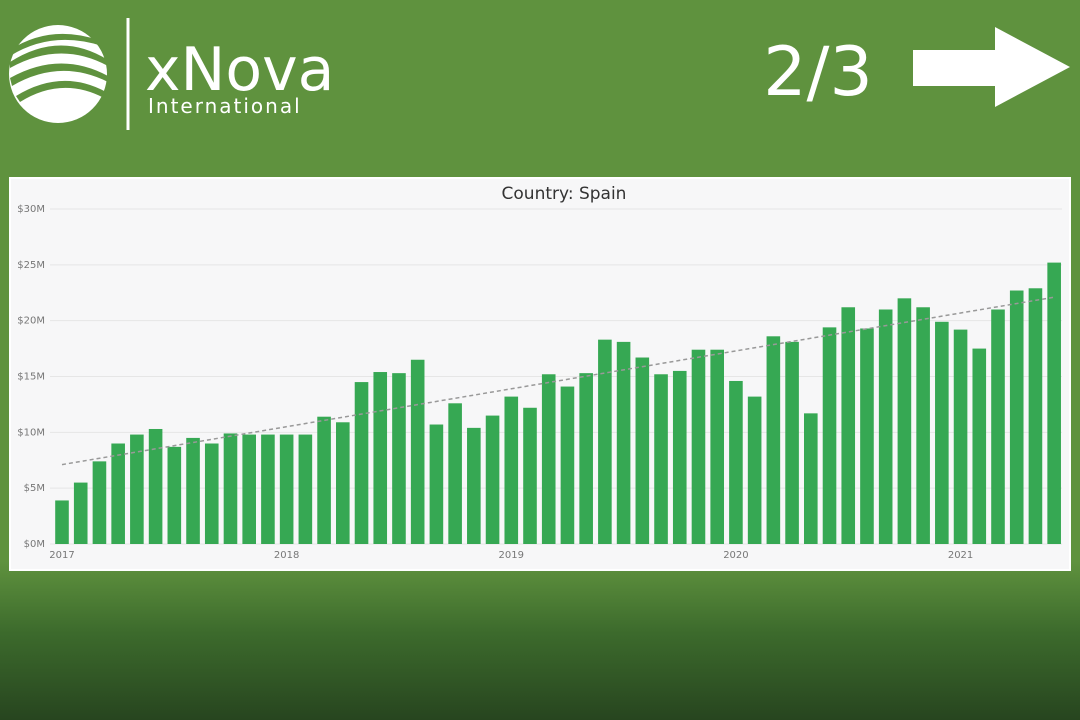 The image size is (1080, 720). I want to click on logo, so click(58, 74).